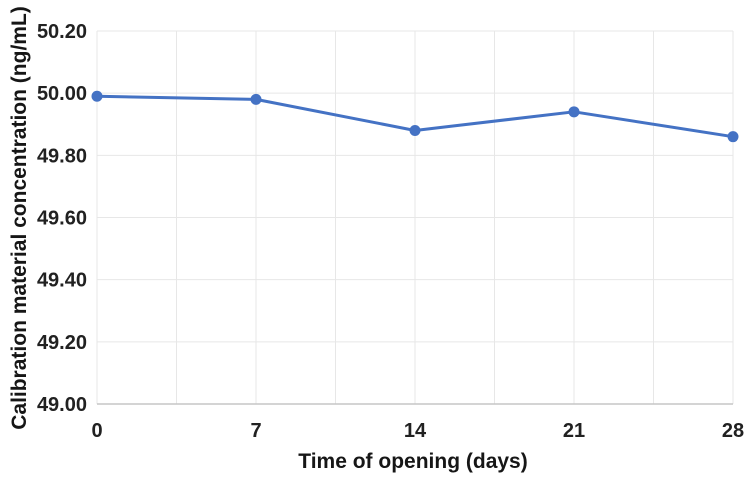 The image size is (750, 480). Describe the element at coordinates (62, 281) in the screenshot. I see `y-tick-label: 49.40` at that location.